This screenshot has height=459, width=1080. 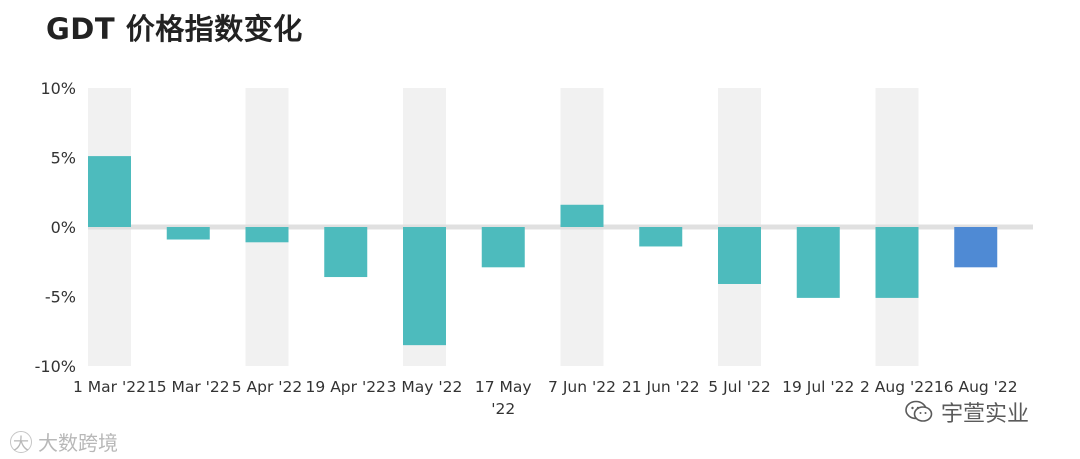 I want to click on y-tick-label: -10%, so click(x=55, y=366).